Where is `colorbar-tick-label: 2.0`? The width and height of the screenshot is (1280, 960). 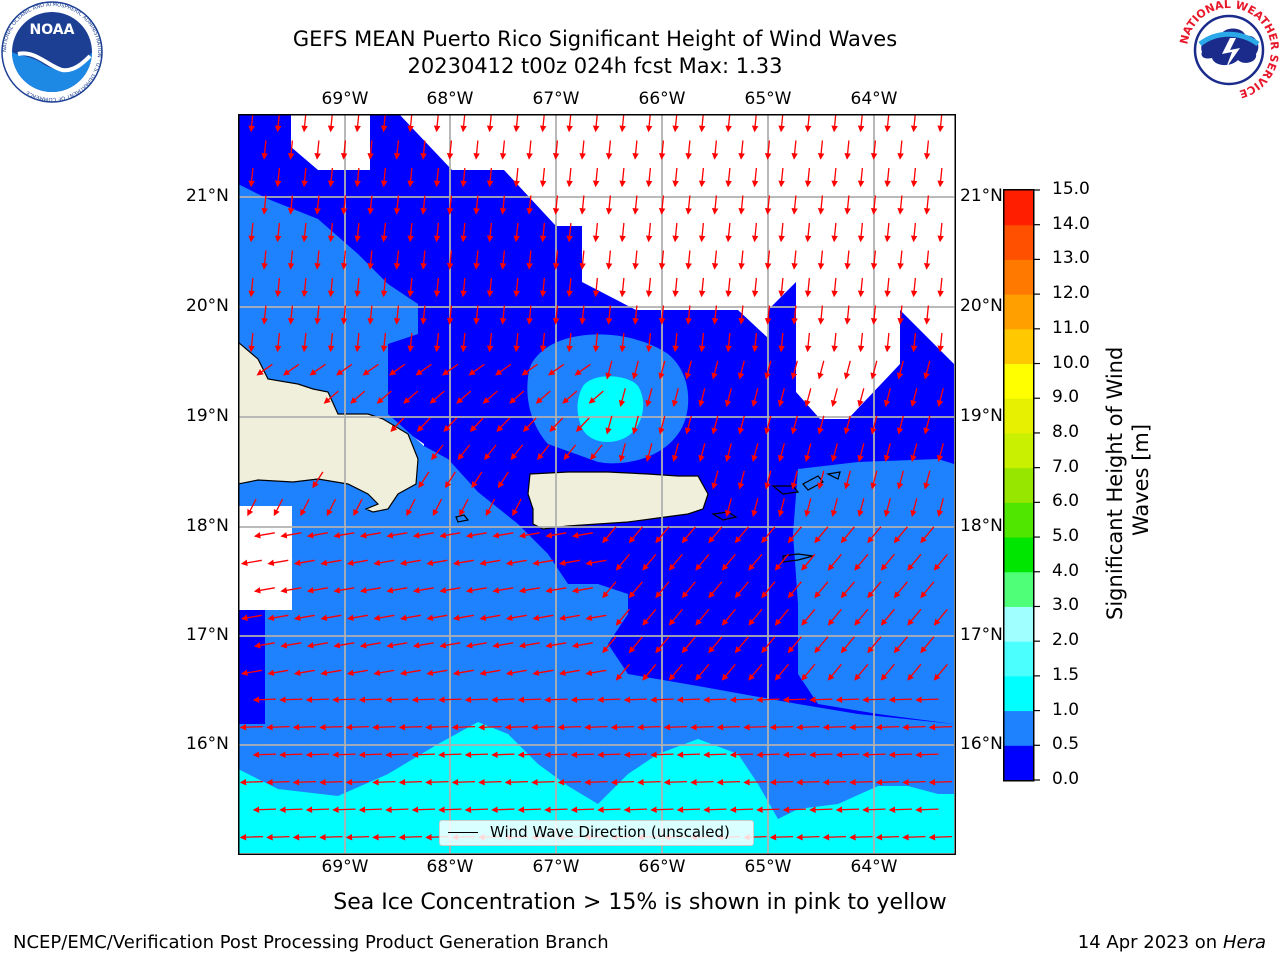
colorbar-tick-label: 2.0 is located at coordinates (1066, 640).